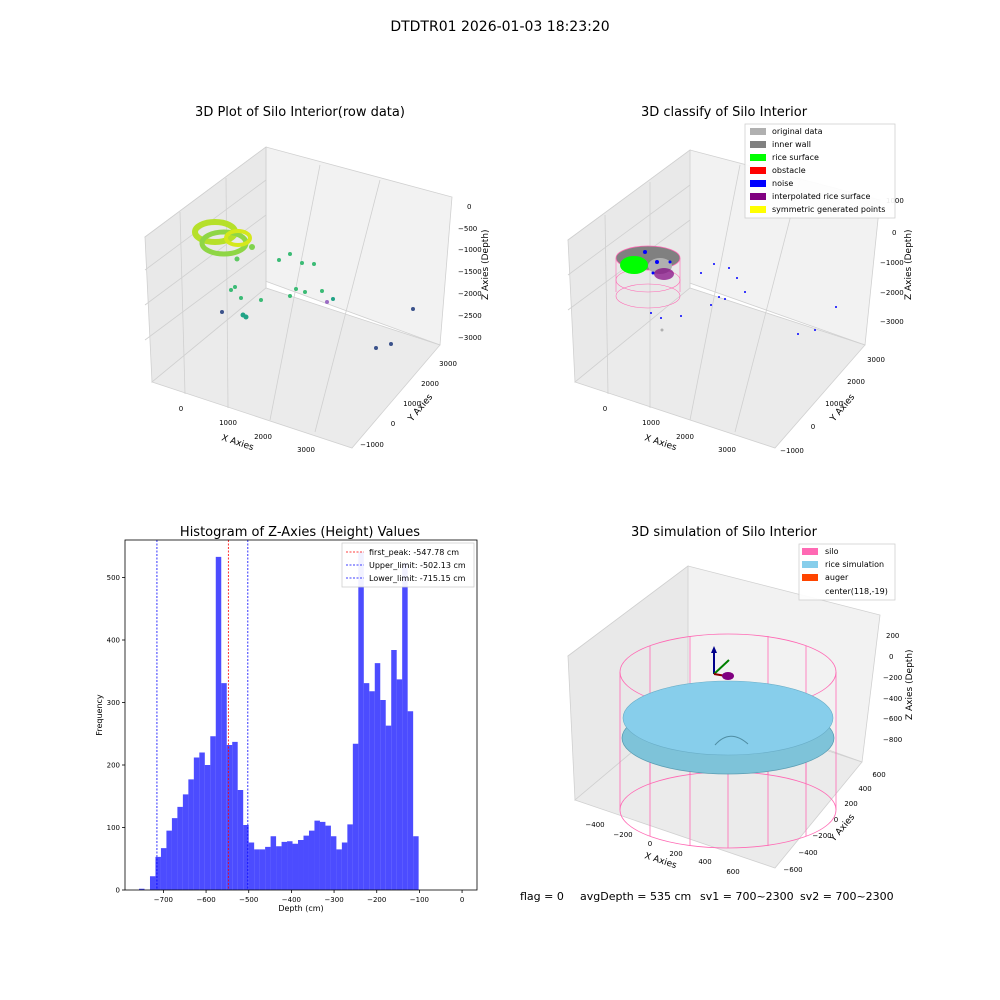 The height and width of the screenshot is (1000, 1000). I want to click on histogram-xtick-label: −500, so click(248, 900).